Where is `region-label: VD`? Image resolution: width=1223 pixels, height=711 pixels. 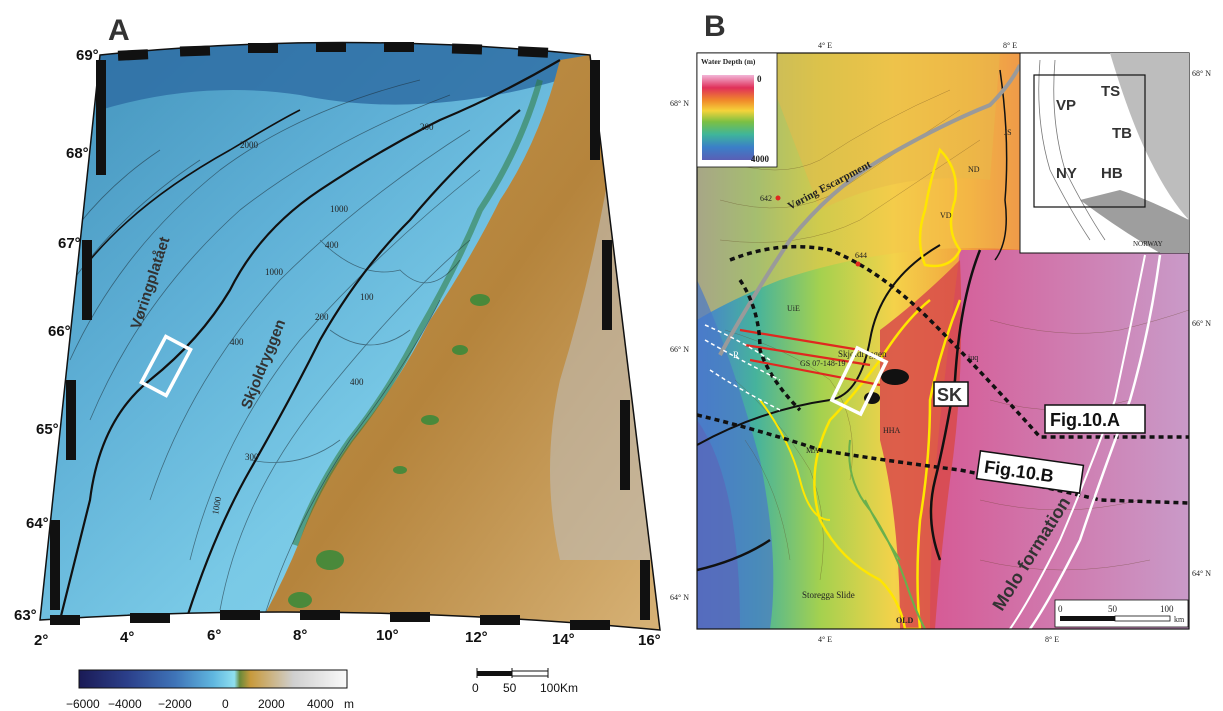
region-label: VD is located at coordinates (946, 215).